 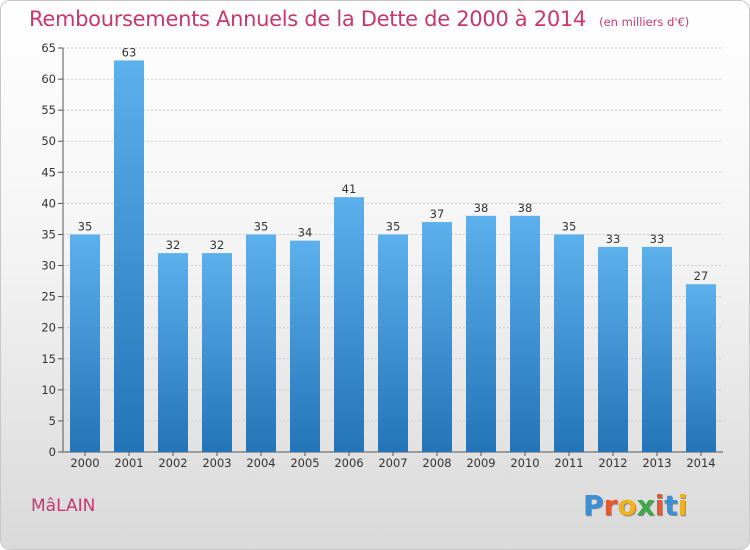 What do you see at coordinates (700, 463) in the screenshot?
I see `x-tick-label: 2014` at bounding box center [700, 463].